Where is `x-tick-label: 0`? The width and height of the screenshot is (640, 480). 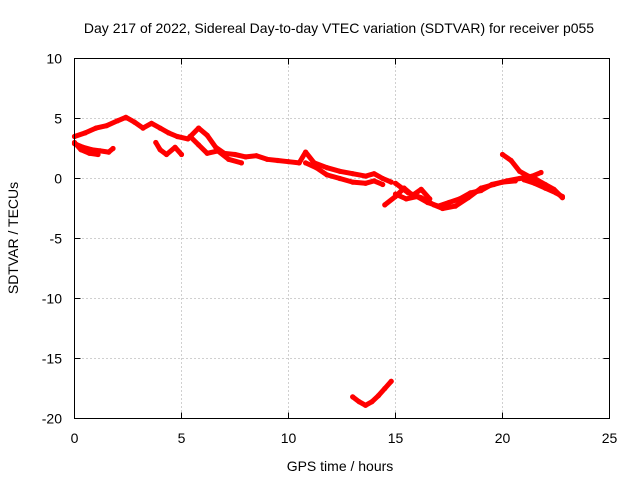
x-tick-label: 0 is located at coordinates (75, 438).